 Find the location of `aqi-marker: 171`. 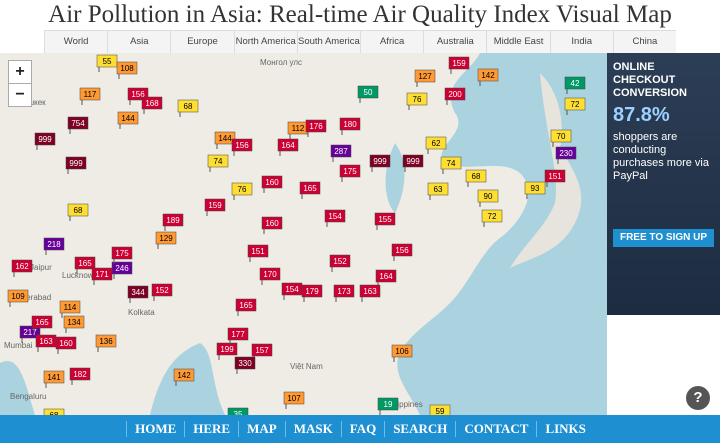

aqi-marker: 171 is located at coordinates (102, 276).